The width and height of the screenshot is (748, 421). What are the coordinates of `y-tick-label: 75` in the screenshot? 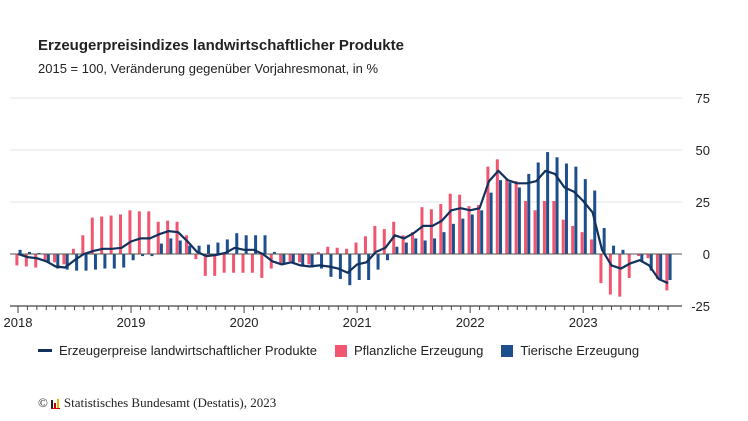 It's located at (703, 98).